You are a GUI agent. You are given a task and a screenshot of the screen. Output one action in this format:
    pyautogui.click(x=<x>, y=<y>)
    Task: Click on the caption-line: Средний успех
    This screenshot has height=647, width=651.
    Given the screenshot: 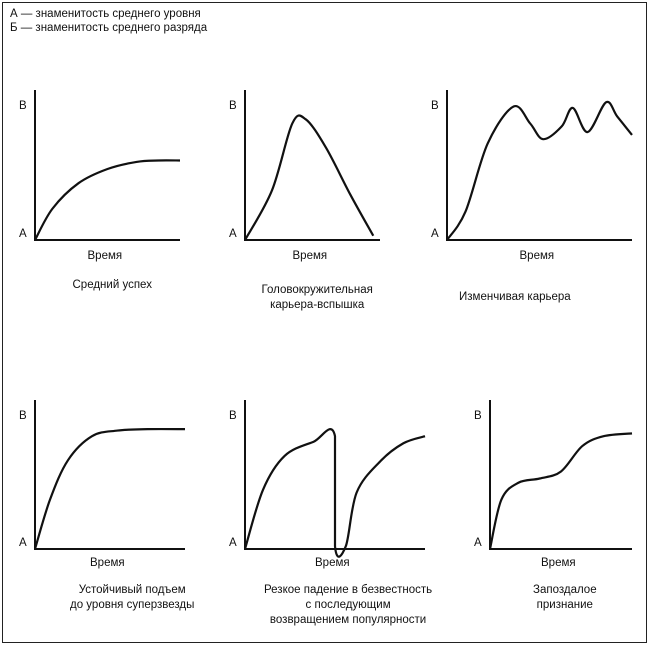 What is the action you would take?
    pyautogui.click(x=112, y=285)
    